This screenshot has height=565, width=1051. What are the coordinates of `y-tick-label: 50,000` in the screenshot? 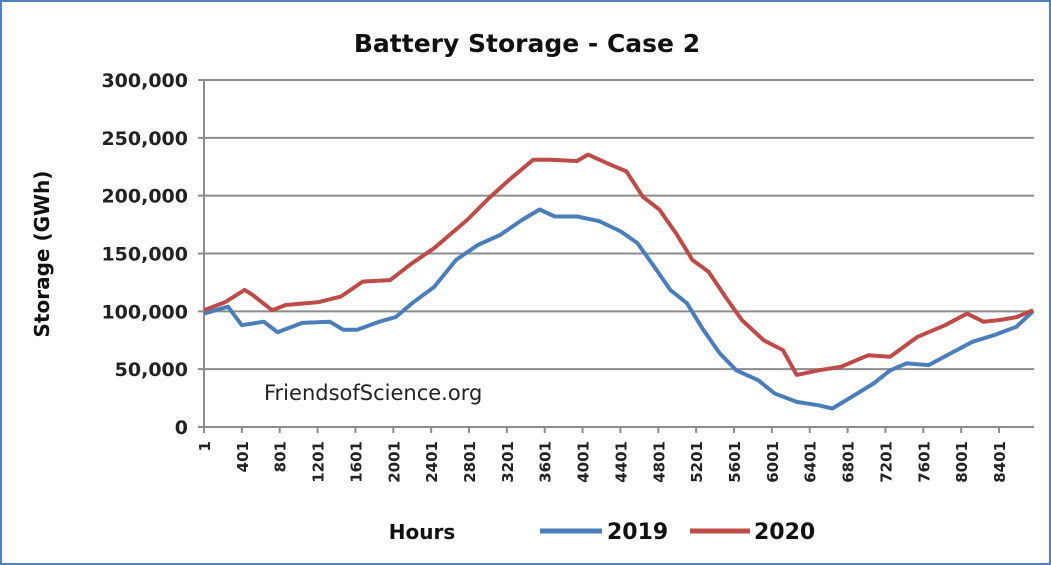 It's located at (151, 370).